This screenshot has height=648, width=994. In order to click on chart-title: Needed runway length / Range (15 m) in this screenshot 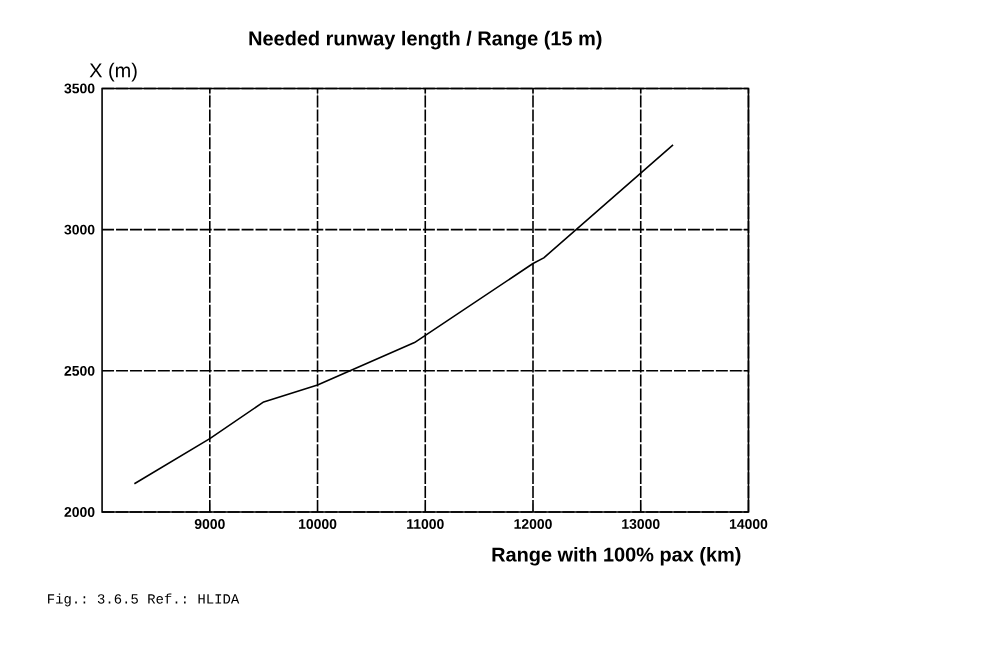, I will do `click(425, 40)`.